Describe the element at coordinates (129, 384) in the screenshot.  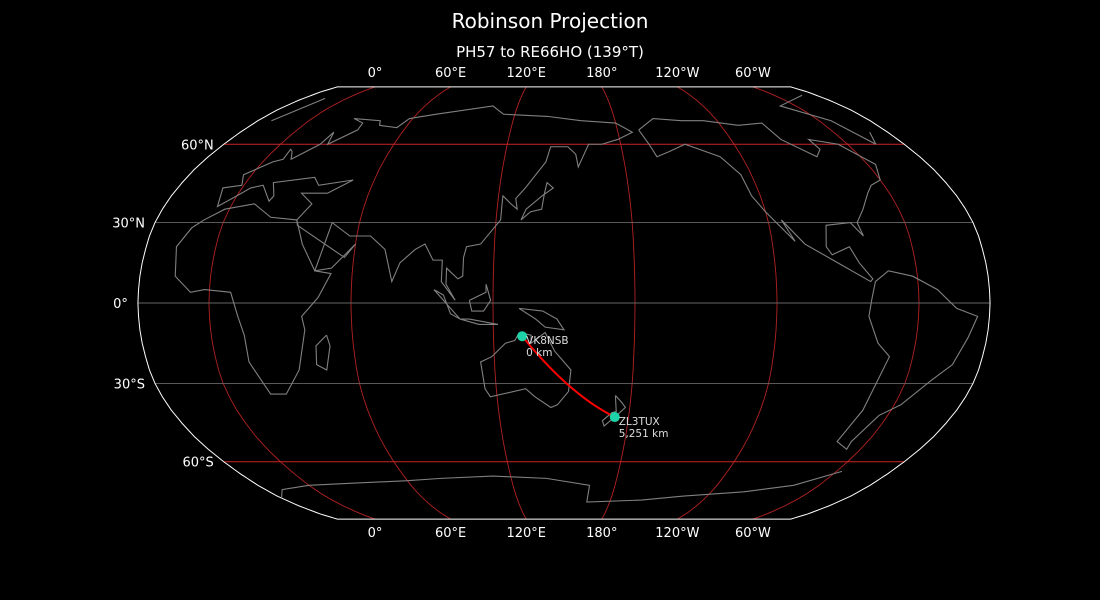
I see `latitude-label: 30°S` at that location.